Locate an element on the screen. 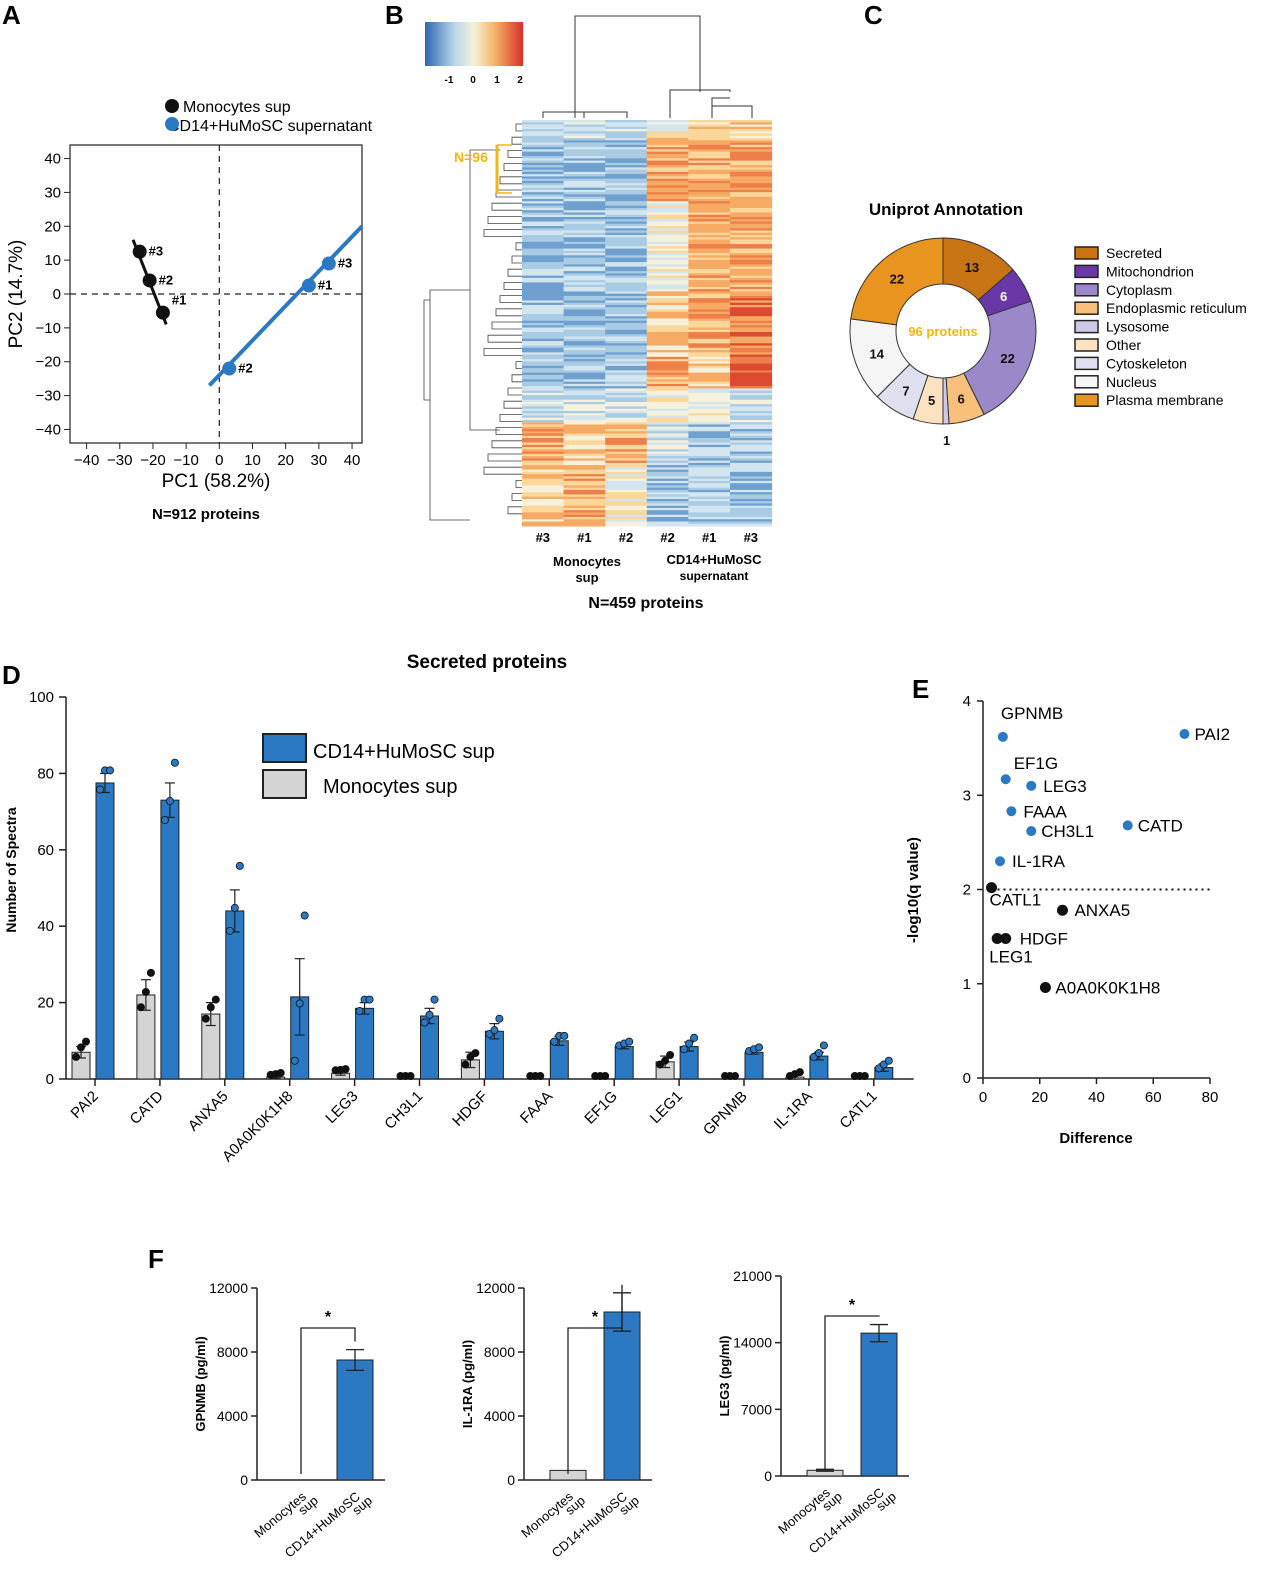 Image resolution: width=1269 pixels, height=1587 pixels. elisa-bar is located at coordinates (879, 1404).